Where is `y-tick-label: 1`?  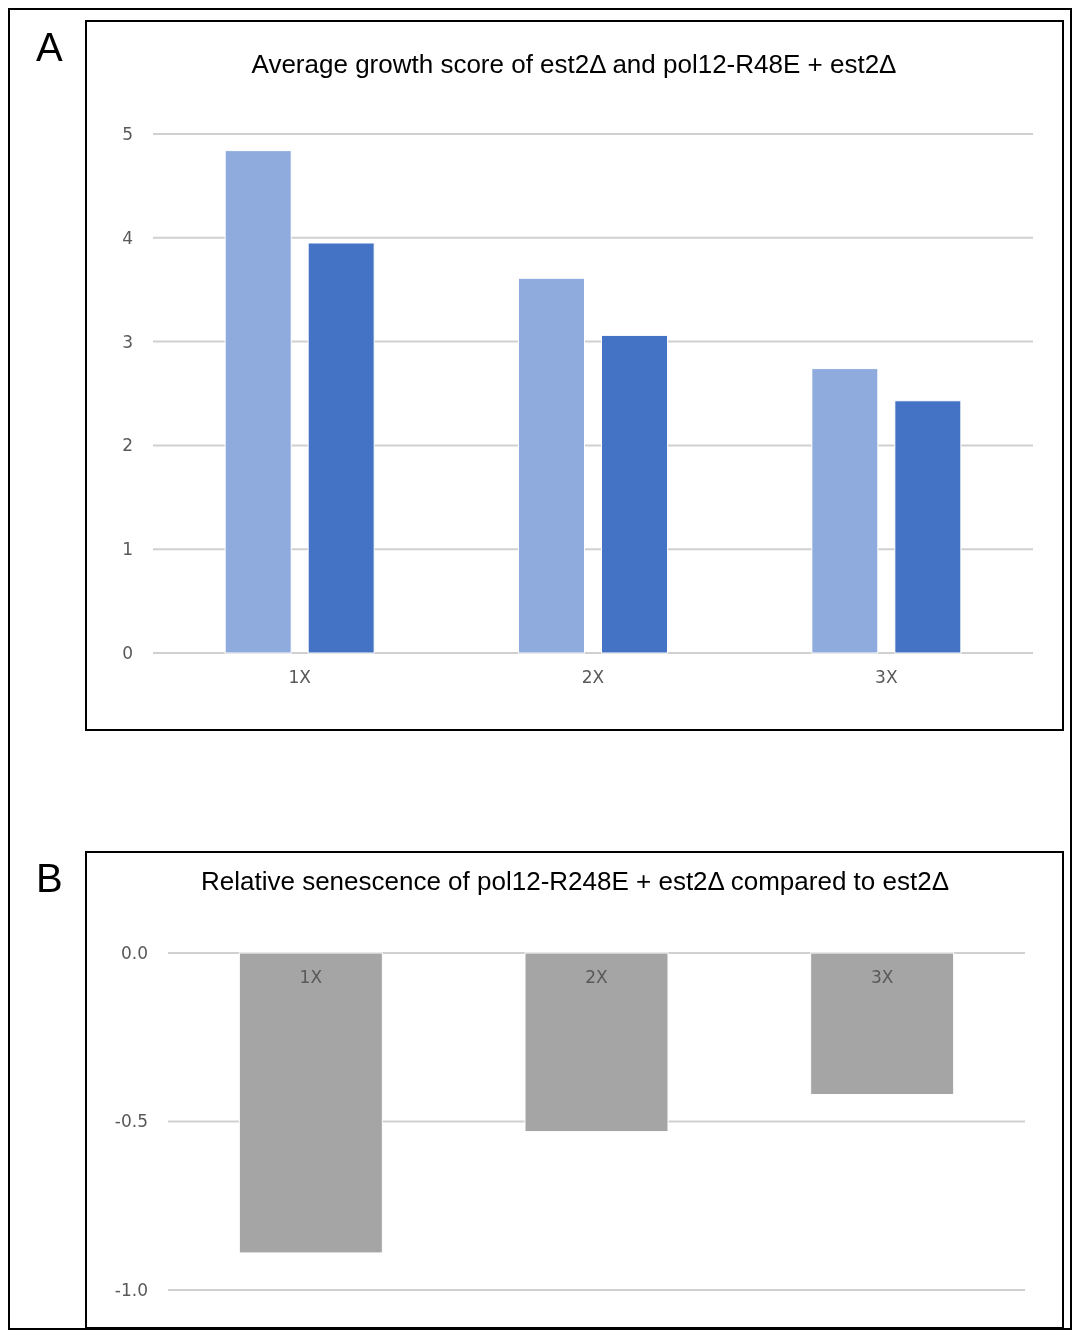 y-tick-label: 1 is located at coordinates (127, 549).